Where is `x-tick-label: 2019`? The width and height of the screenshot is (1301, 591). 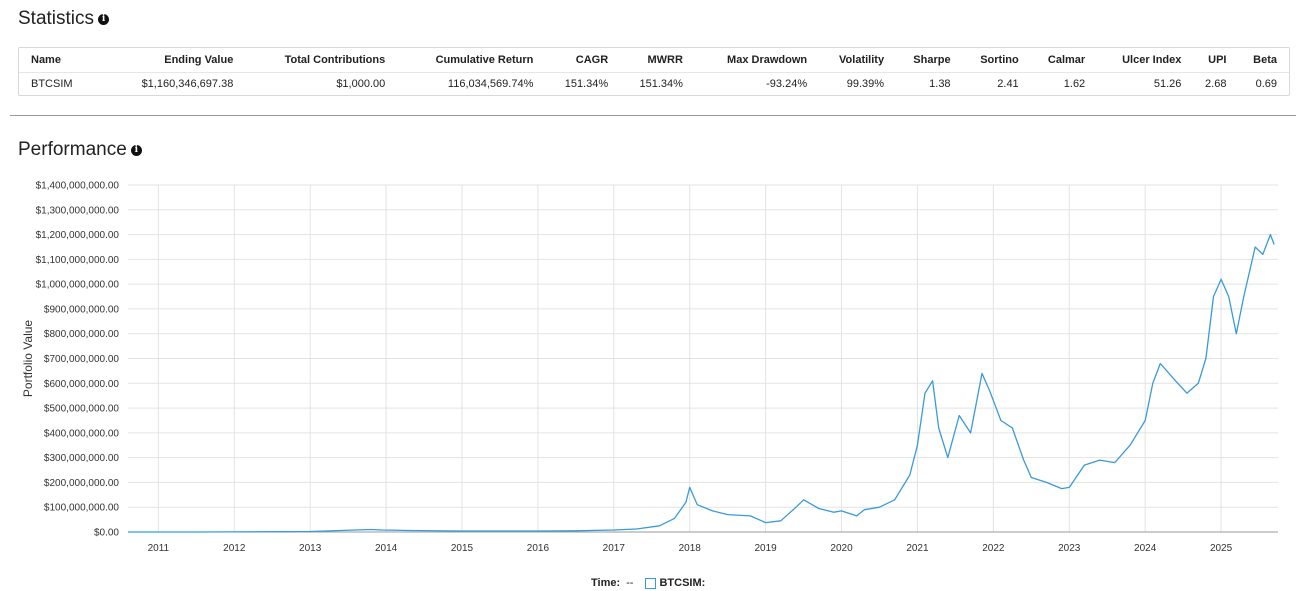
x-tick-label: 2019 is located at coordinates (765, 548).